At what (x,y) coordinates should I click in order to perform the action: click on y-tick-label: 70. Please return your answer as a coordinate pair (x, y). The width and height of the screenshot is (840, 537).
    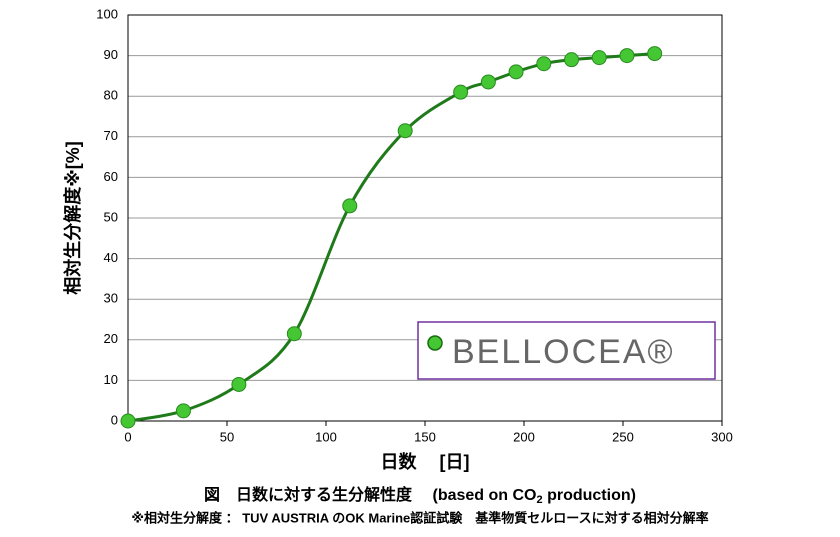
    Looking at the image, I should click on (111, 135).